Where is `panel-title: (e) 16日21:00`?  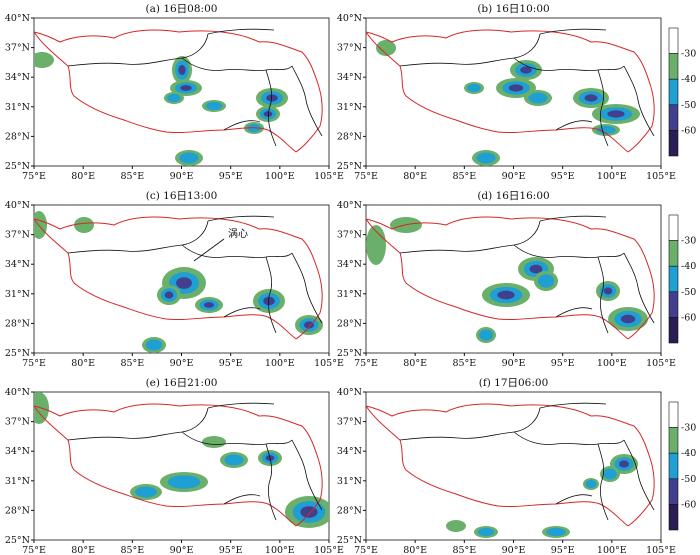
panel-title: (e) 16日21:00 is located at coordinates (182, 383).